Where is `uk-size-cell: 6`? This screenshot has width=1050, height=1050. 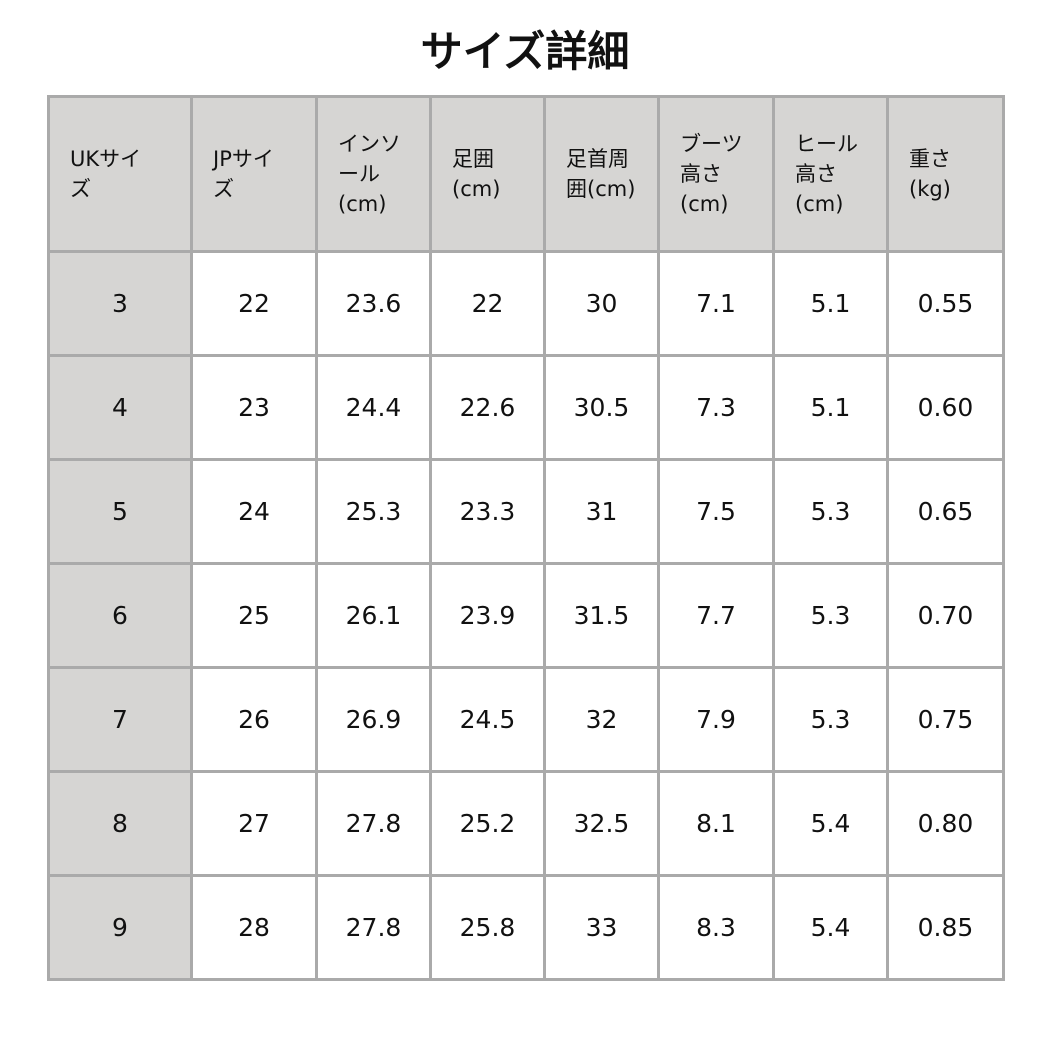 uk-size-cell: 6 is located at coordinates (120, 615).